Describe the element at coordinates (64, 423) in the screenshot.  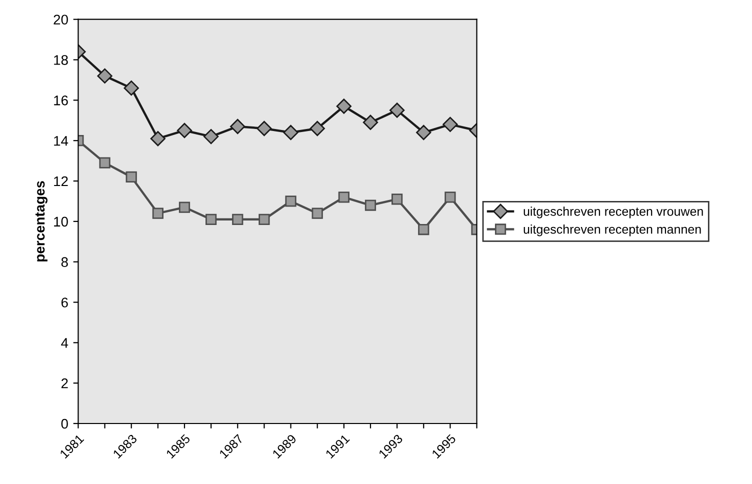
I see `y-tick-label: 0` at that location.